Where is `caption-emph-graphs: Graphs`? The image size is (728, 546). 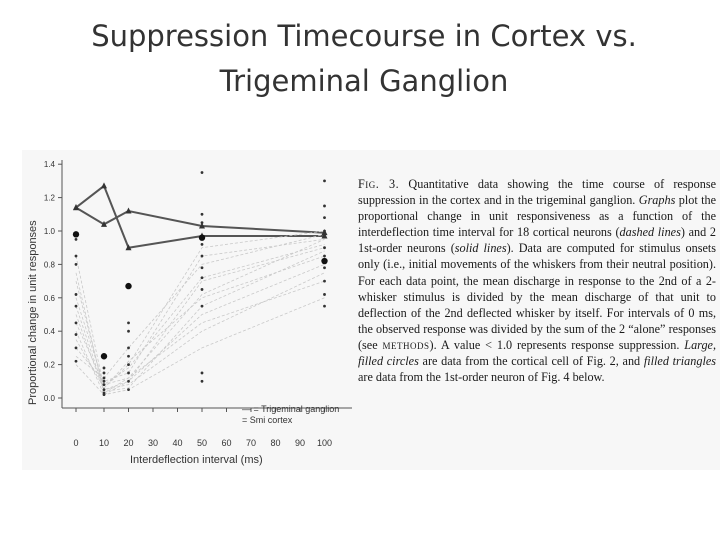 caption-emph-graphs: Graphs is located at coordinates (657, 200).